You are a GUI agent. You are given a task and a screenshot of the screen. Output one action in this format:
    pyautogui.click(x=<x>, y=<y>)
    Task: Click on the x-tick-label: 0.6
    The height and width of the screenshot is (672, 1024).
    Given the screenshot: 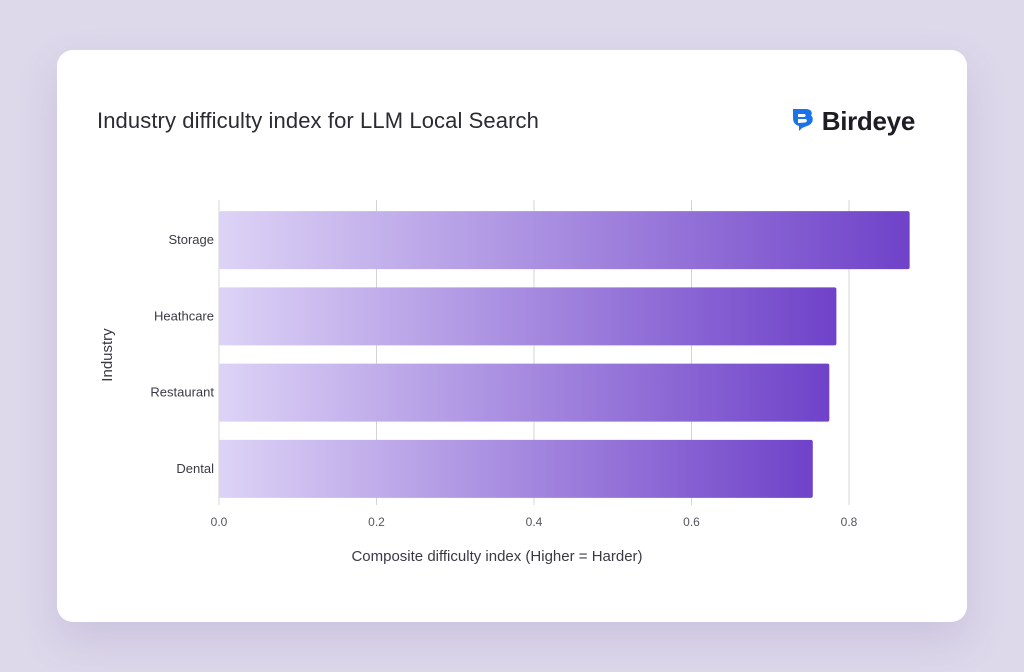 What is the action you would take?
    pyautogui.click(x=691, y=522)
    